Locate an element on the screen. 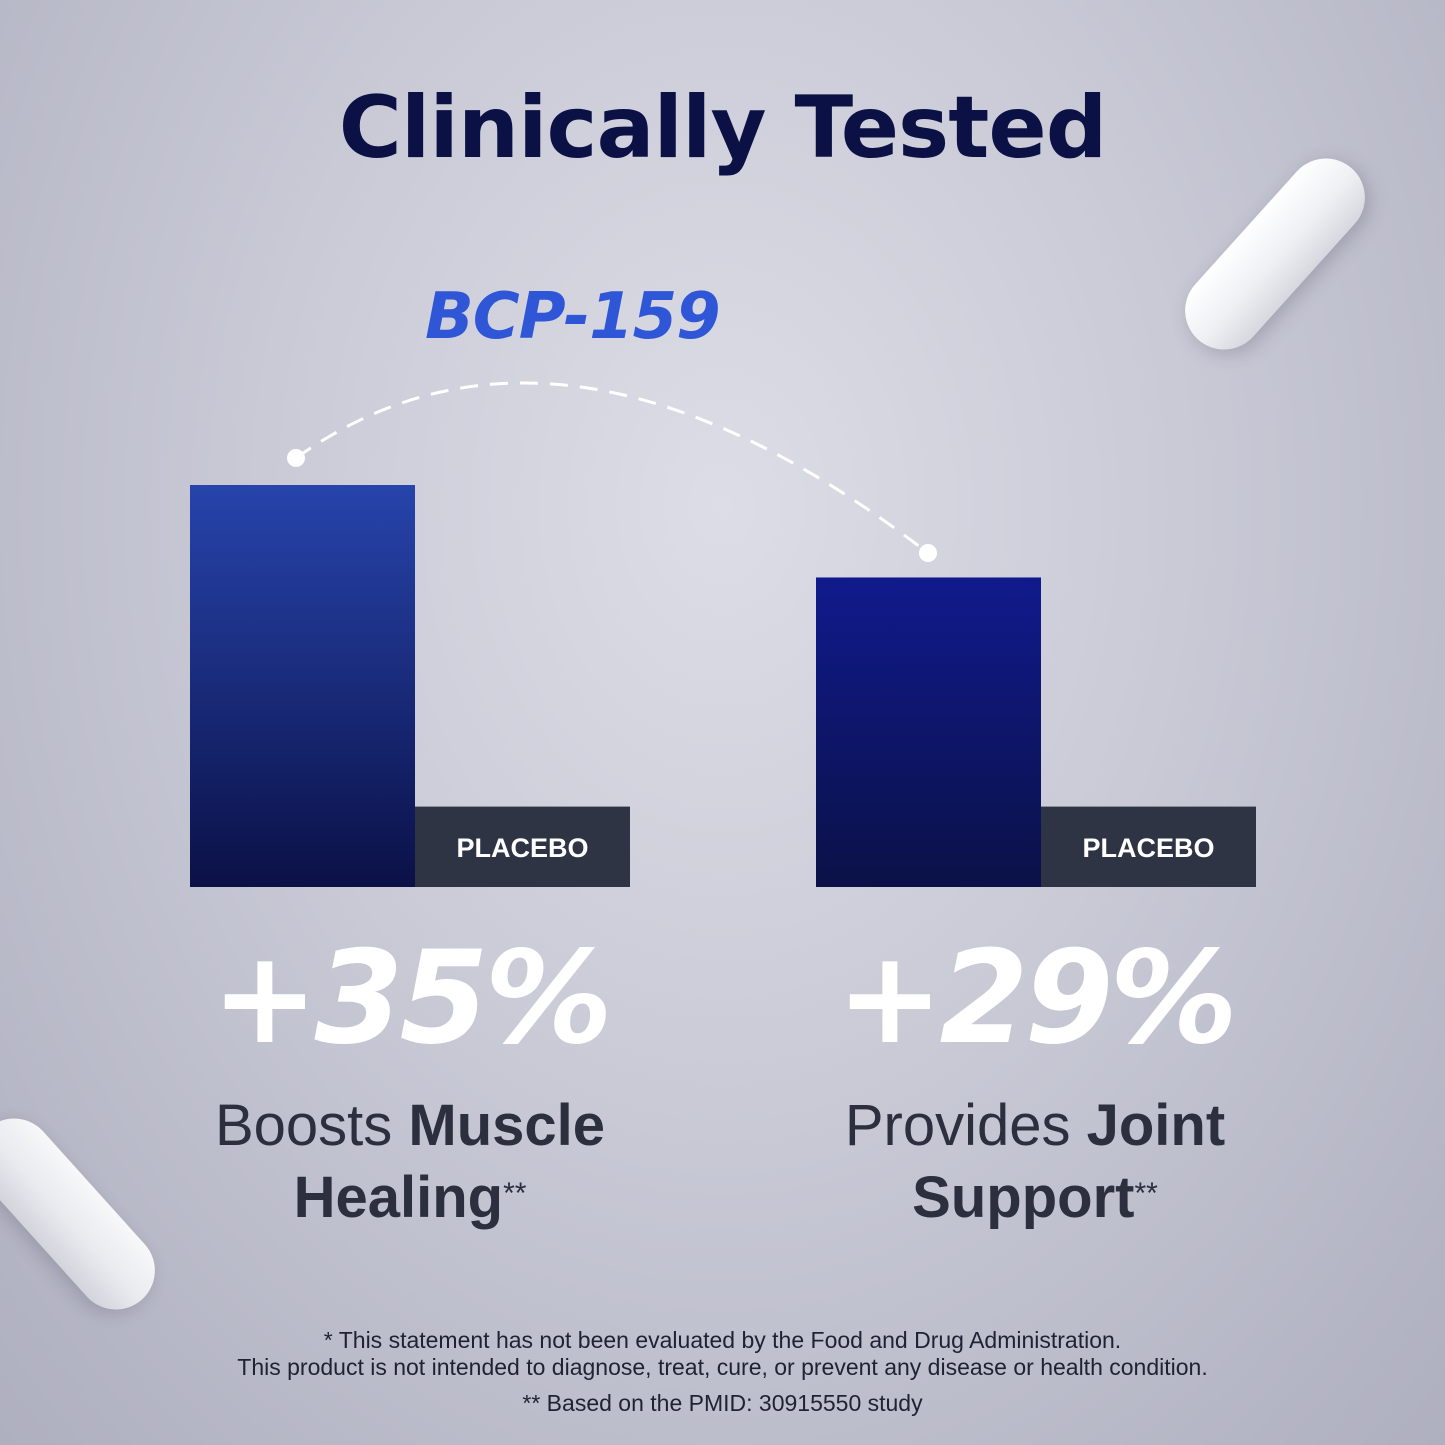  study-reference: ** Based on the PMID: 30915550 study is located at coordinates (722, 1403).